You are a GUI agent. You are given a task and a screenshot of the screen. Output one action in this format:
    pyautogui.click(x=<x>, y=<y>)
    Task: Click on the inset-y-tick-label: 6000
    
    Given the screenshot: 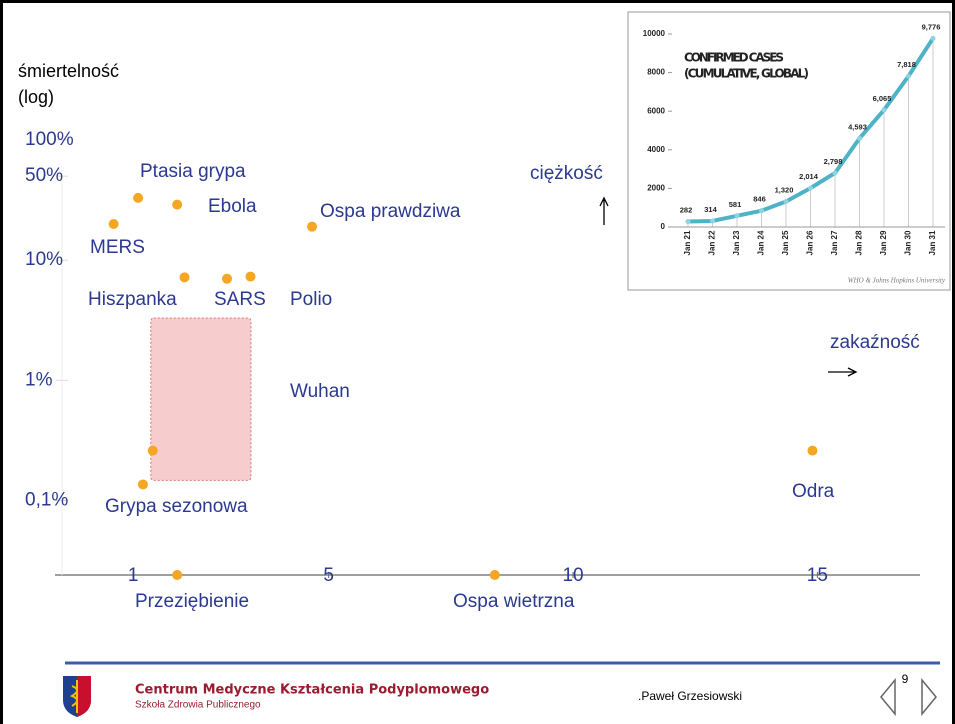 What is the action you would take?
    pyautogui.click(x=656, y=110)
    